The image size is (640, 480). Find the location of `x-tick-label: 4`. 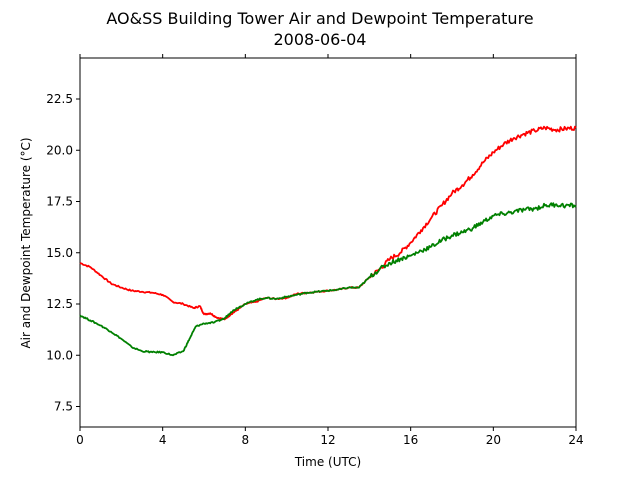

x-tick-label: 4 is located at coordinates (163, 440).